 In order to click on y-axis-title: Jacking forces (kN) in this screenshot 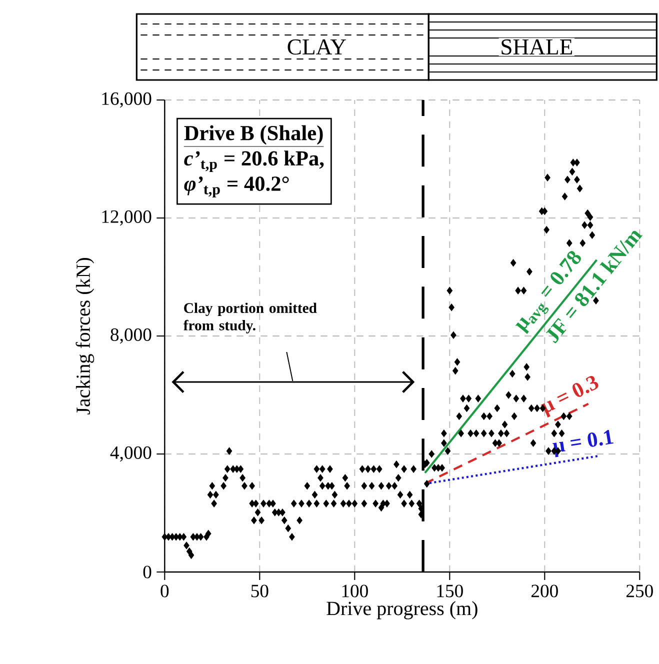, I will do `click(85, 336)`.